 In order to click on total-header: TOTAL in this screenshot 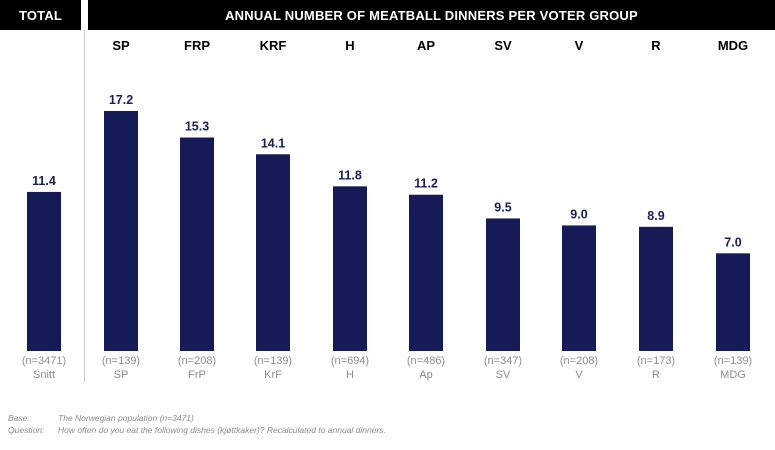, I will do `click(40, 15)`.